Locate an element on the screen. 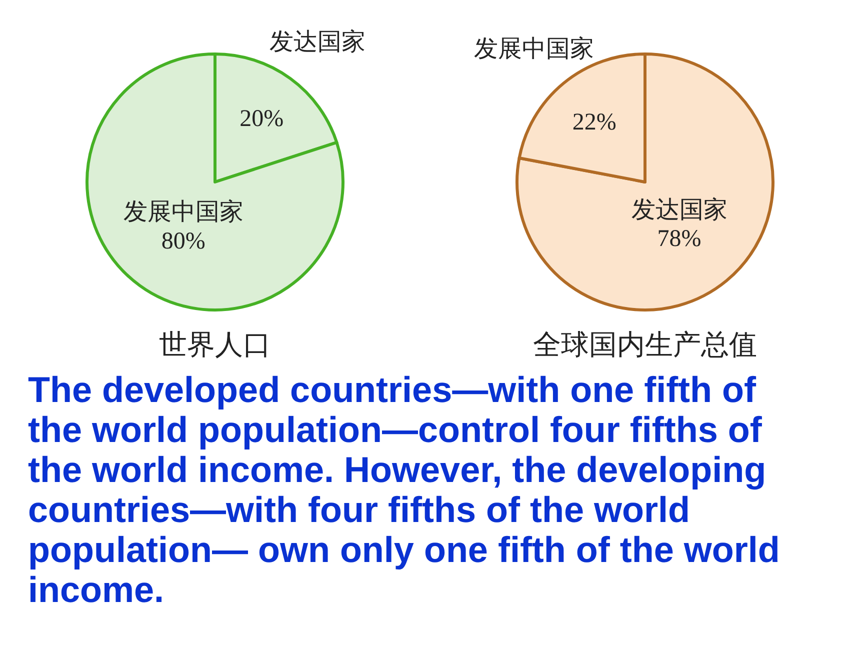  data-label: 22% is located at coordinates (594, 122).